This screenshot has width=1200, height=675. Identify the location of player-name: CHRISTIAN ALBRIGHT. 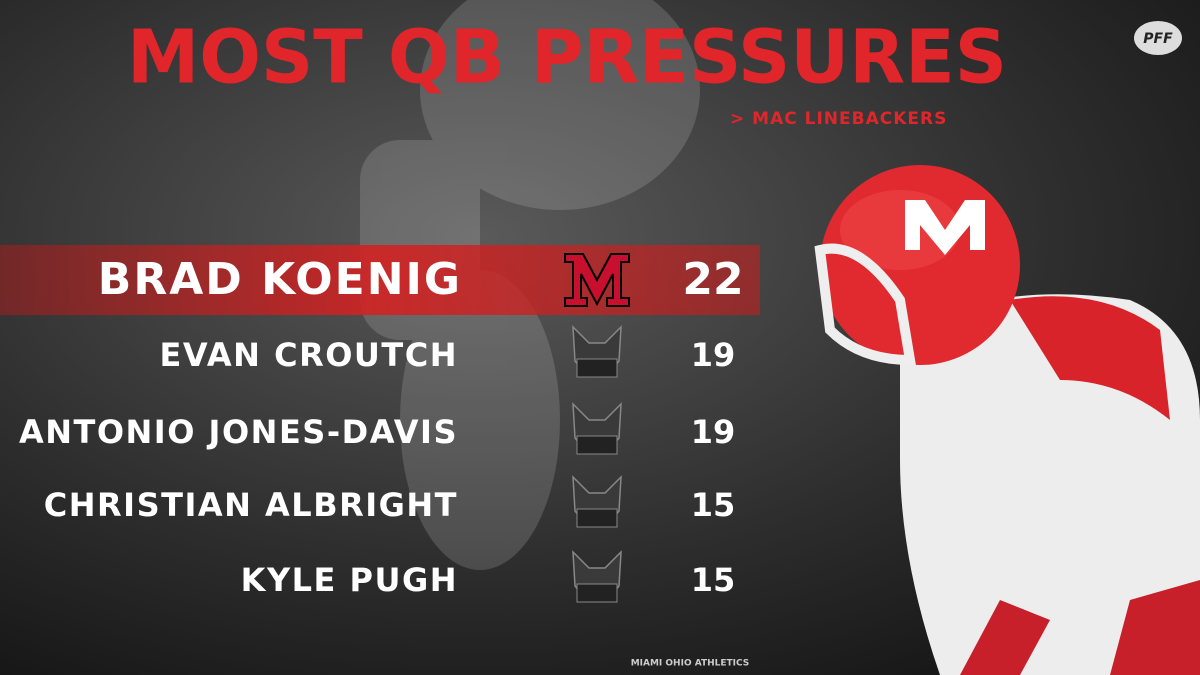
(251, 505).